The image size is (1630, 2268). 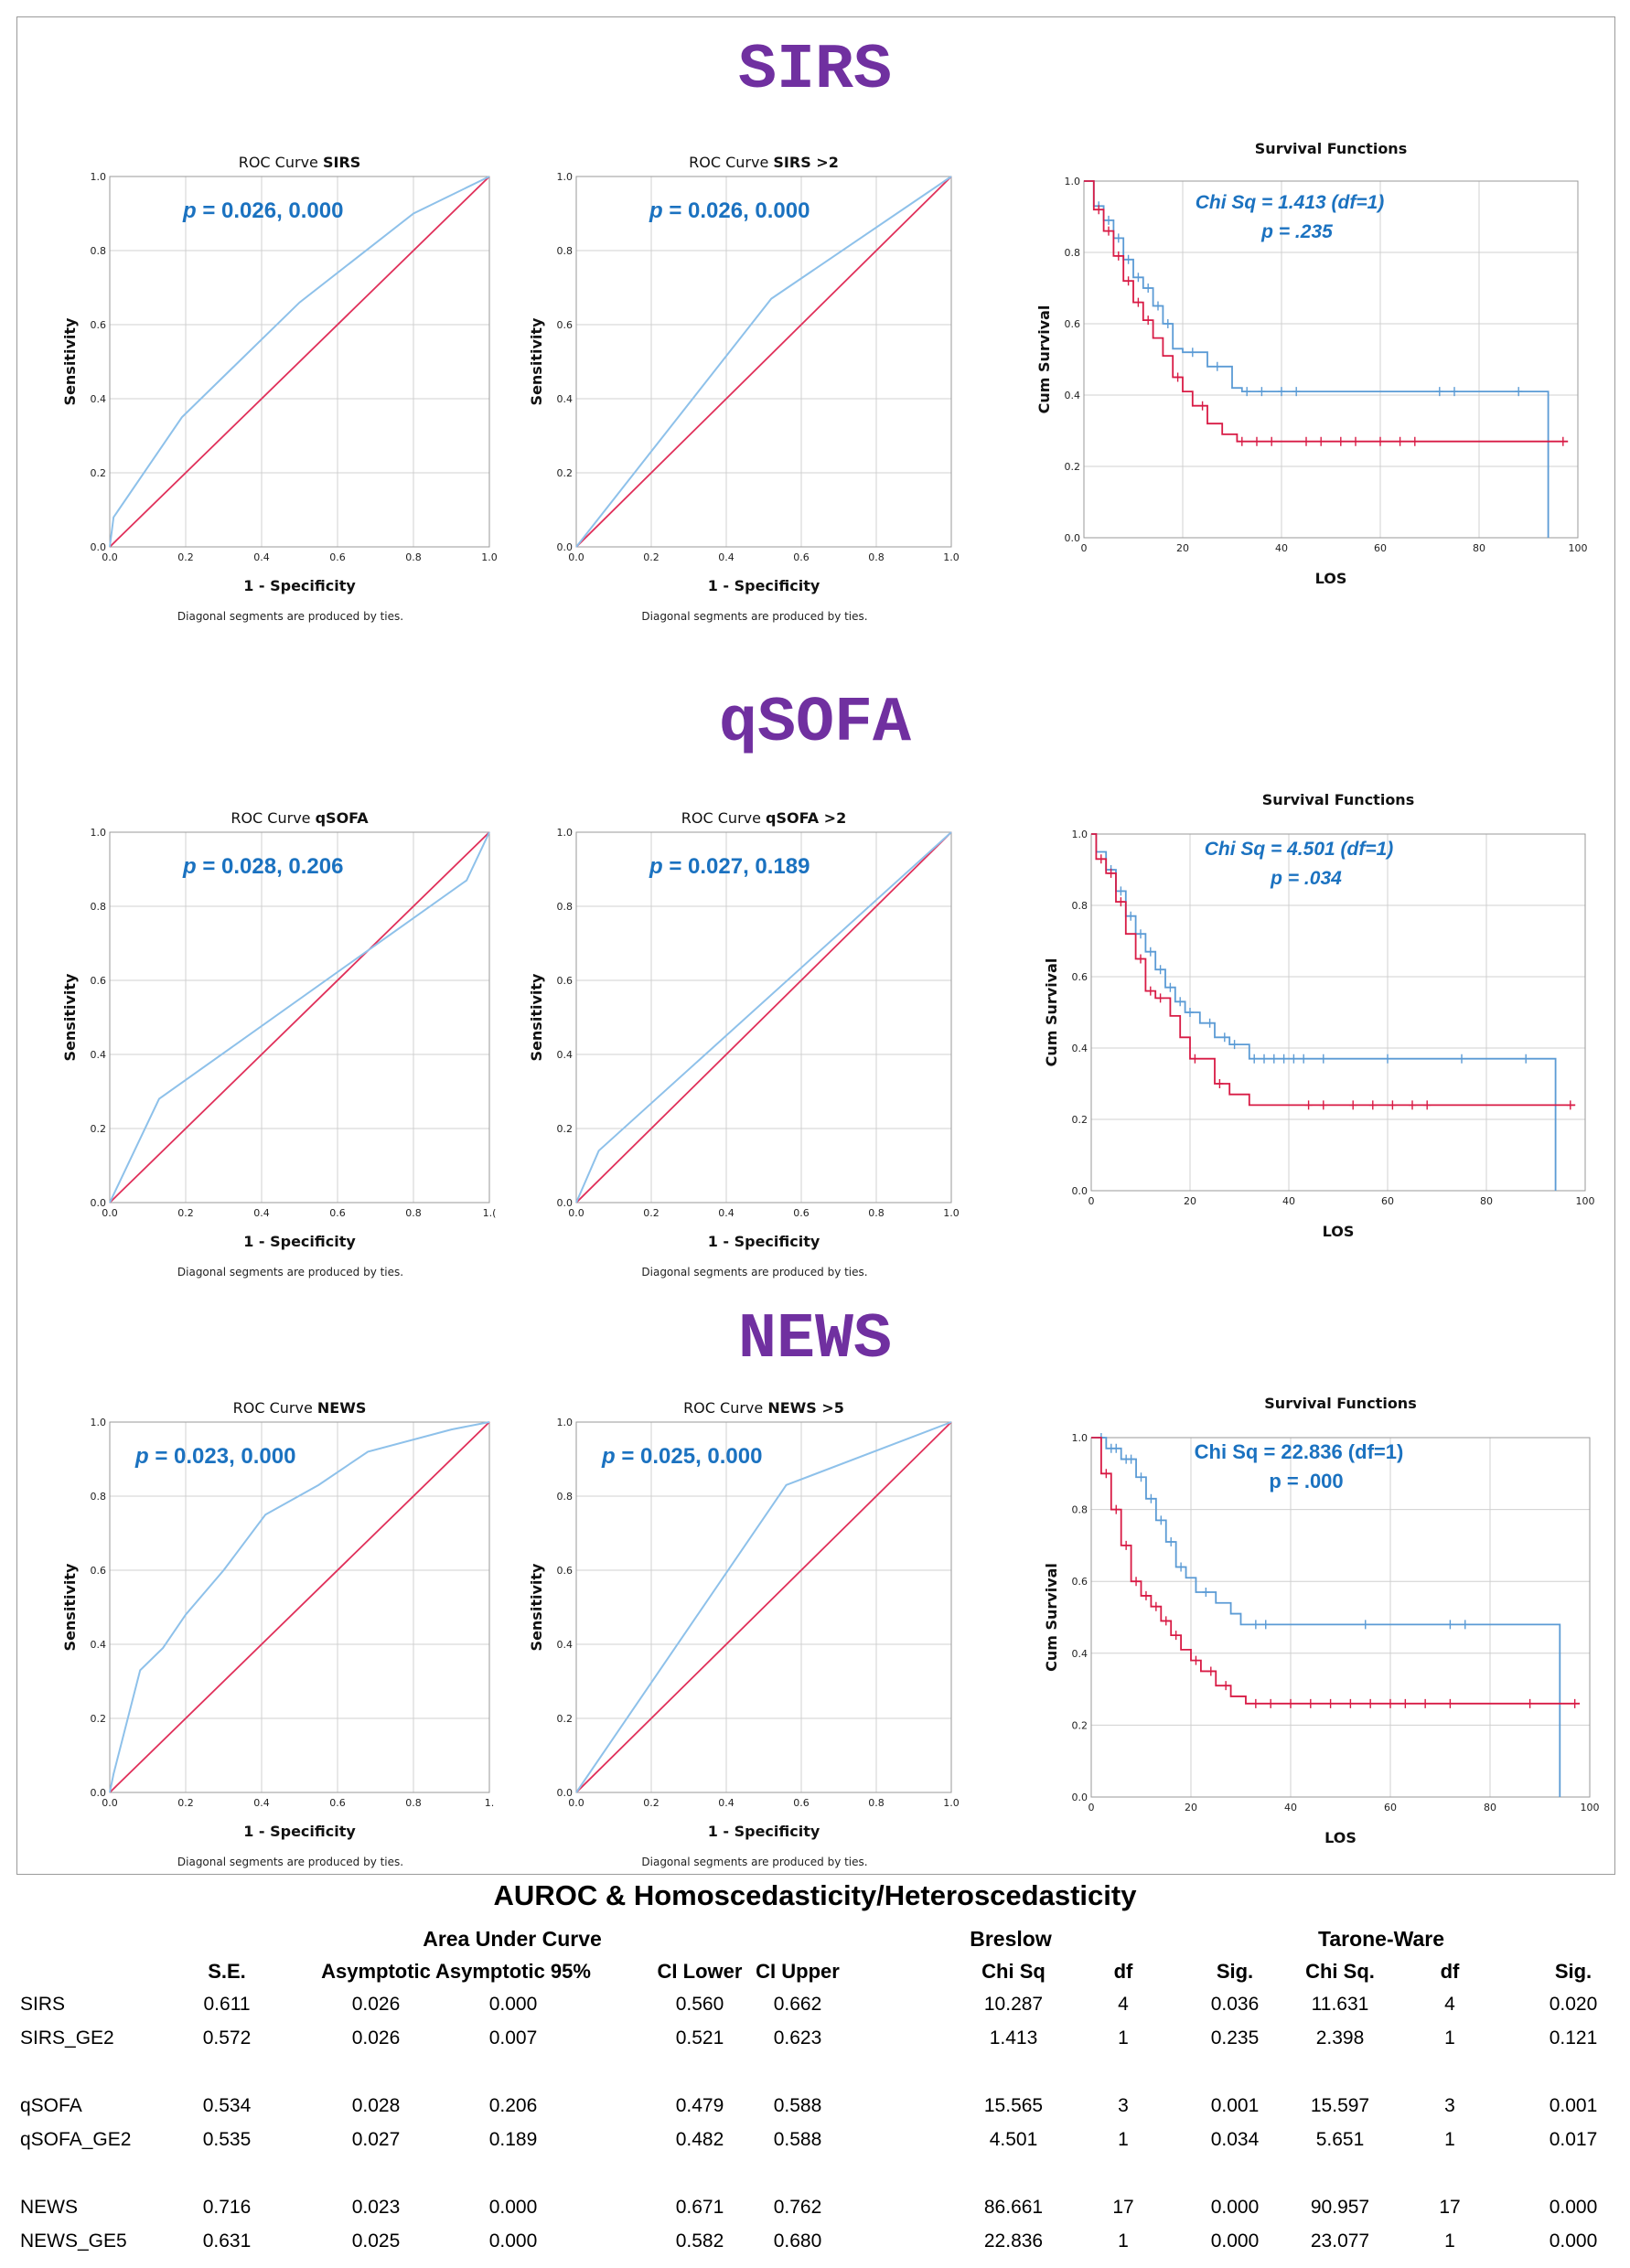 I want to click on table-cell: 4, so click(x=1449, y=2004).